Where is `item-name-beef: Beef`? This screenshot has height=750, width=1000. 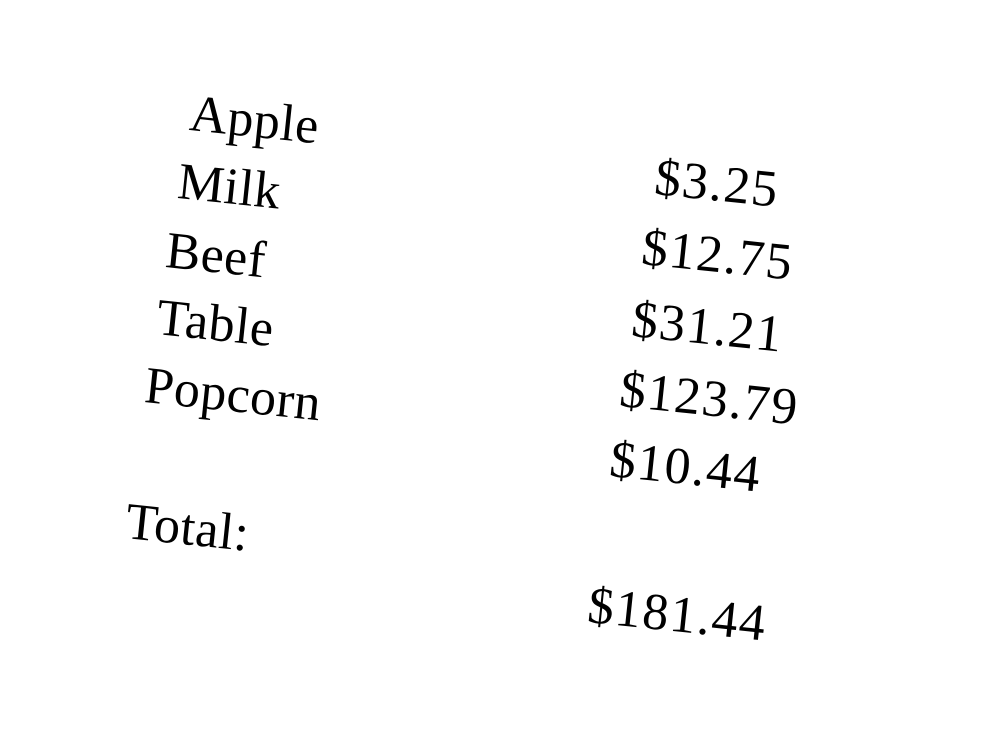
item-name-beef: Beef is located at coordinates (216, 256).